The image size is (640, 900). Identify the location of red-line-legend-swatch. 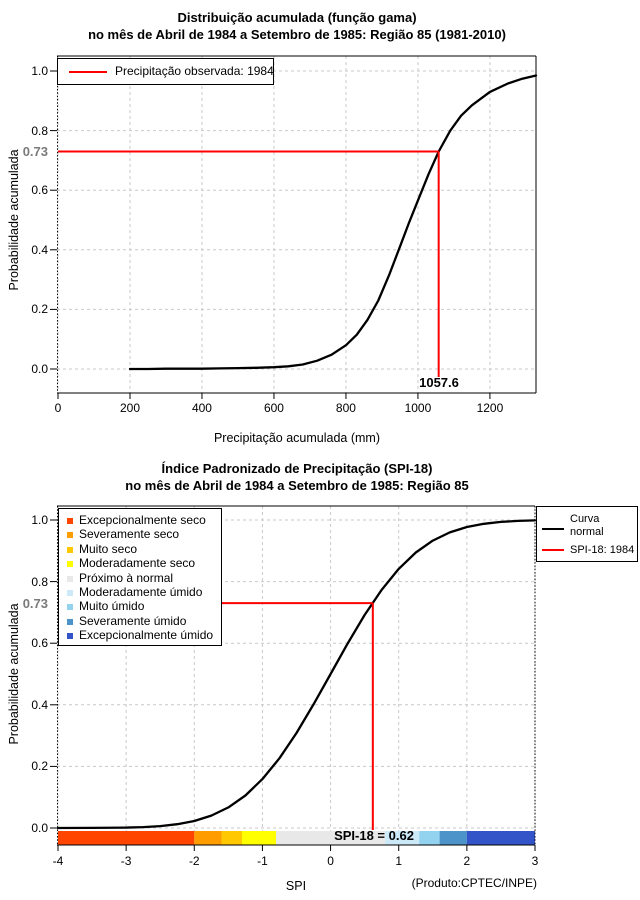
(88, 72).